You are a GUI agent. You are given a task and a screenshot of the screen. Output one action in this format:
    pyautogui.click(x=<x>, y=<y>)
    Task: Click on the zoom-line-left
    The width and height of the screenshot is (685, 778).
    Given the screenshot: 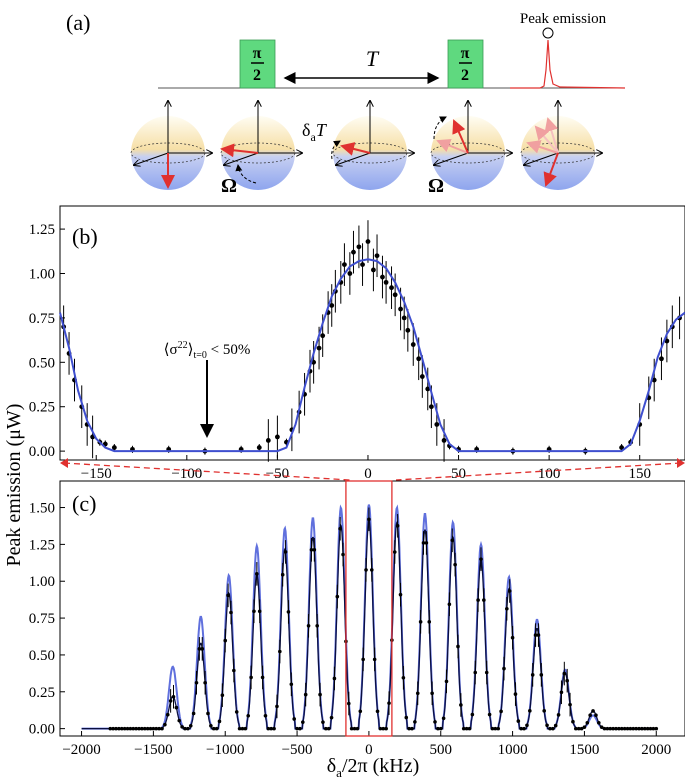 What is the action you would take?
    pyautogui.click(x=207, y=471)
    